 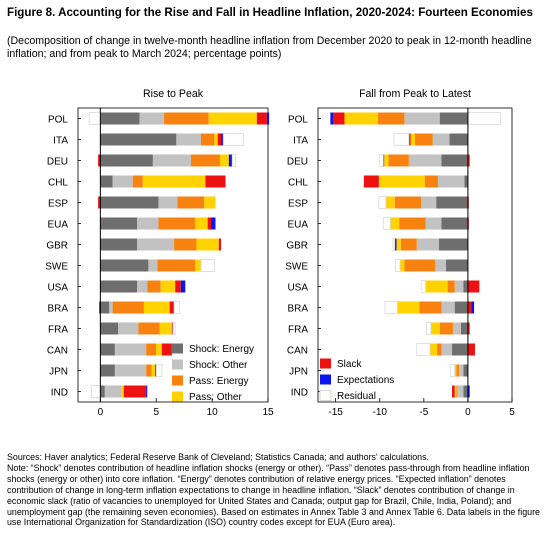 What do you see at coordinates (395, 223) in the screenshot?
I see `panel2-bar-eua-pass-other` at bounding box center [395, 223].